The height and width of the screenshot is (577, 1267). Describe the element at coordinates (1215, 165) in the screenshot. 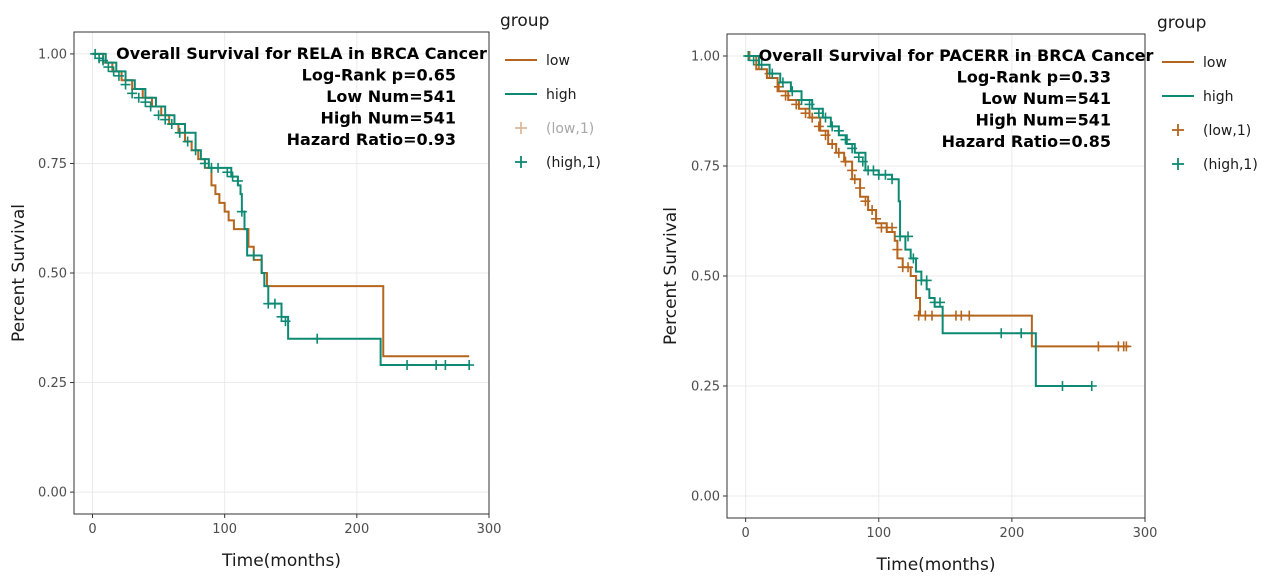

I see `legend-item: (high,1)` at that location.